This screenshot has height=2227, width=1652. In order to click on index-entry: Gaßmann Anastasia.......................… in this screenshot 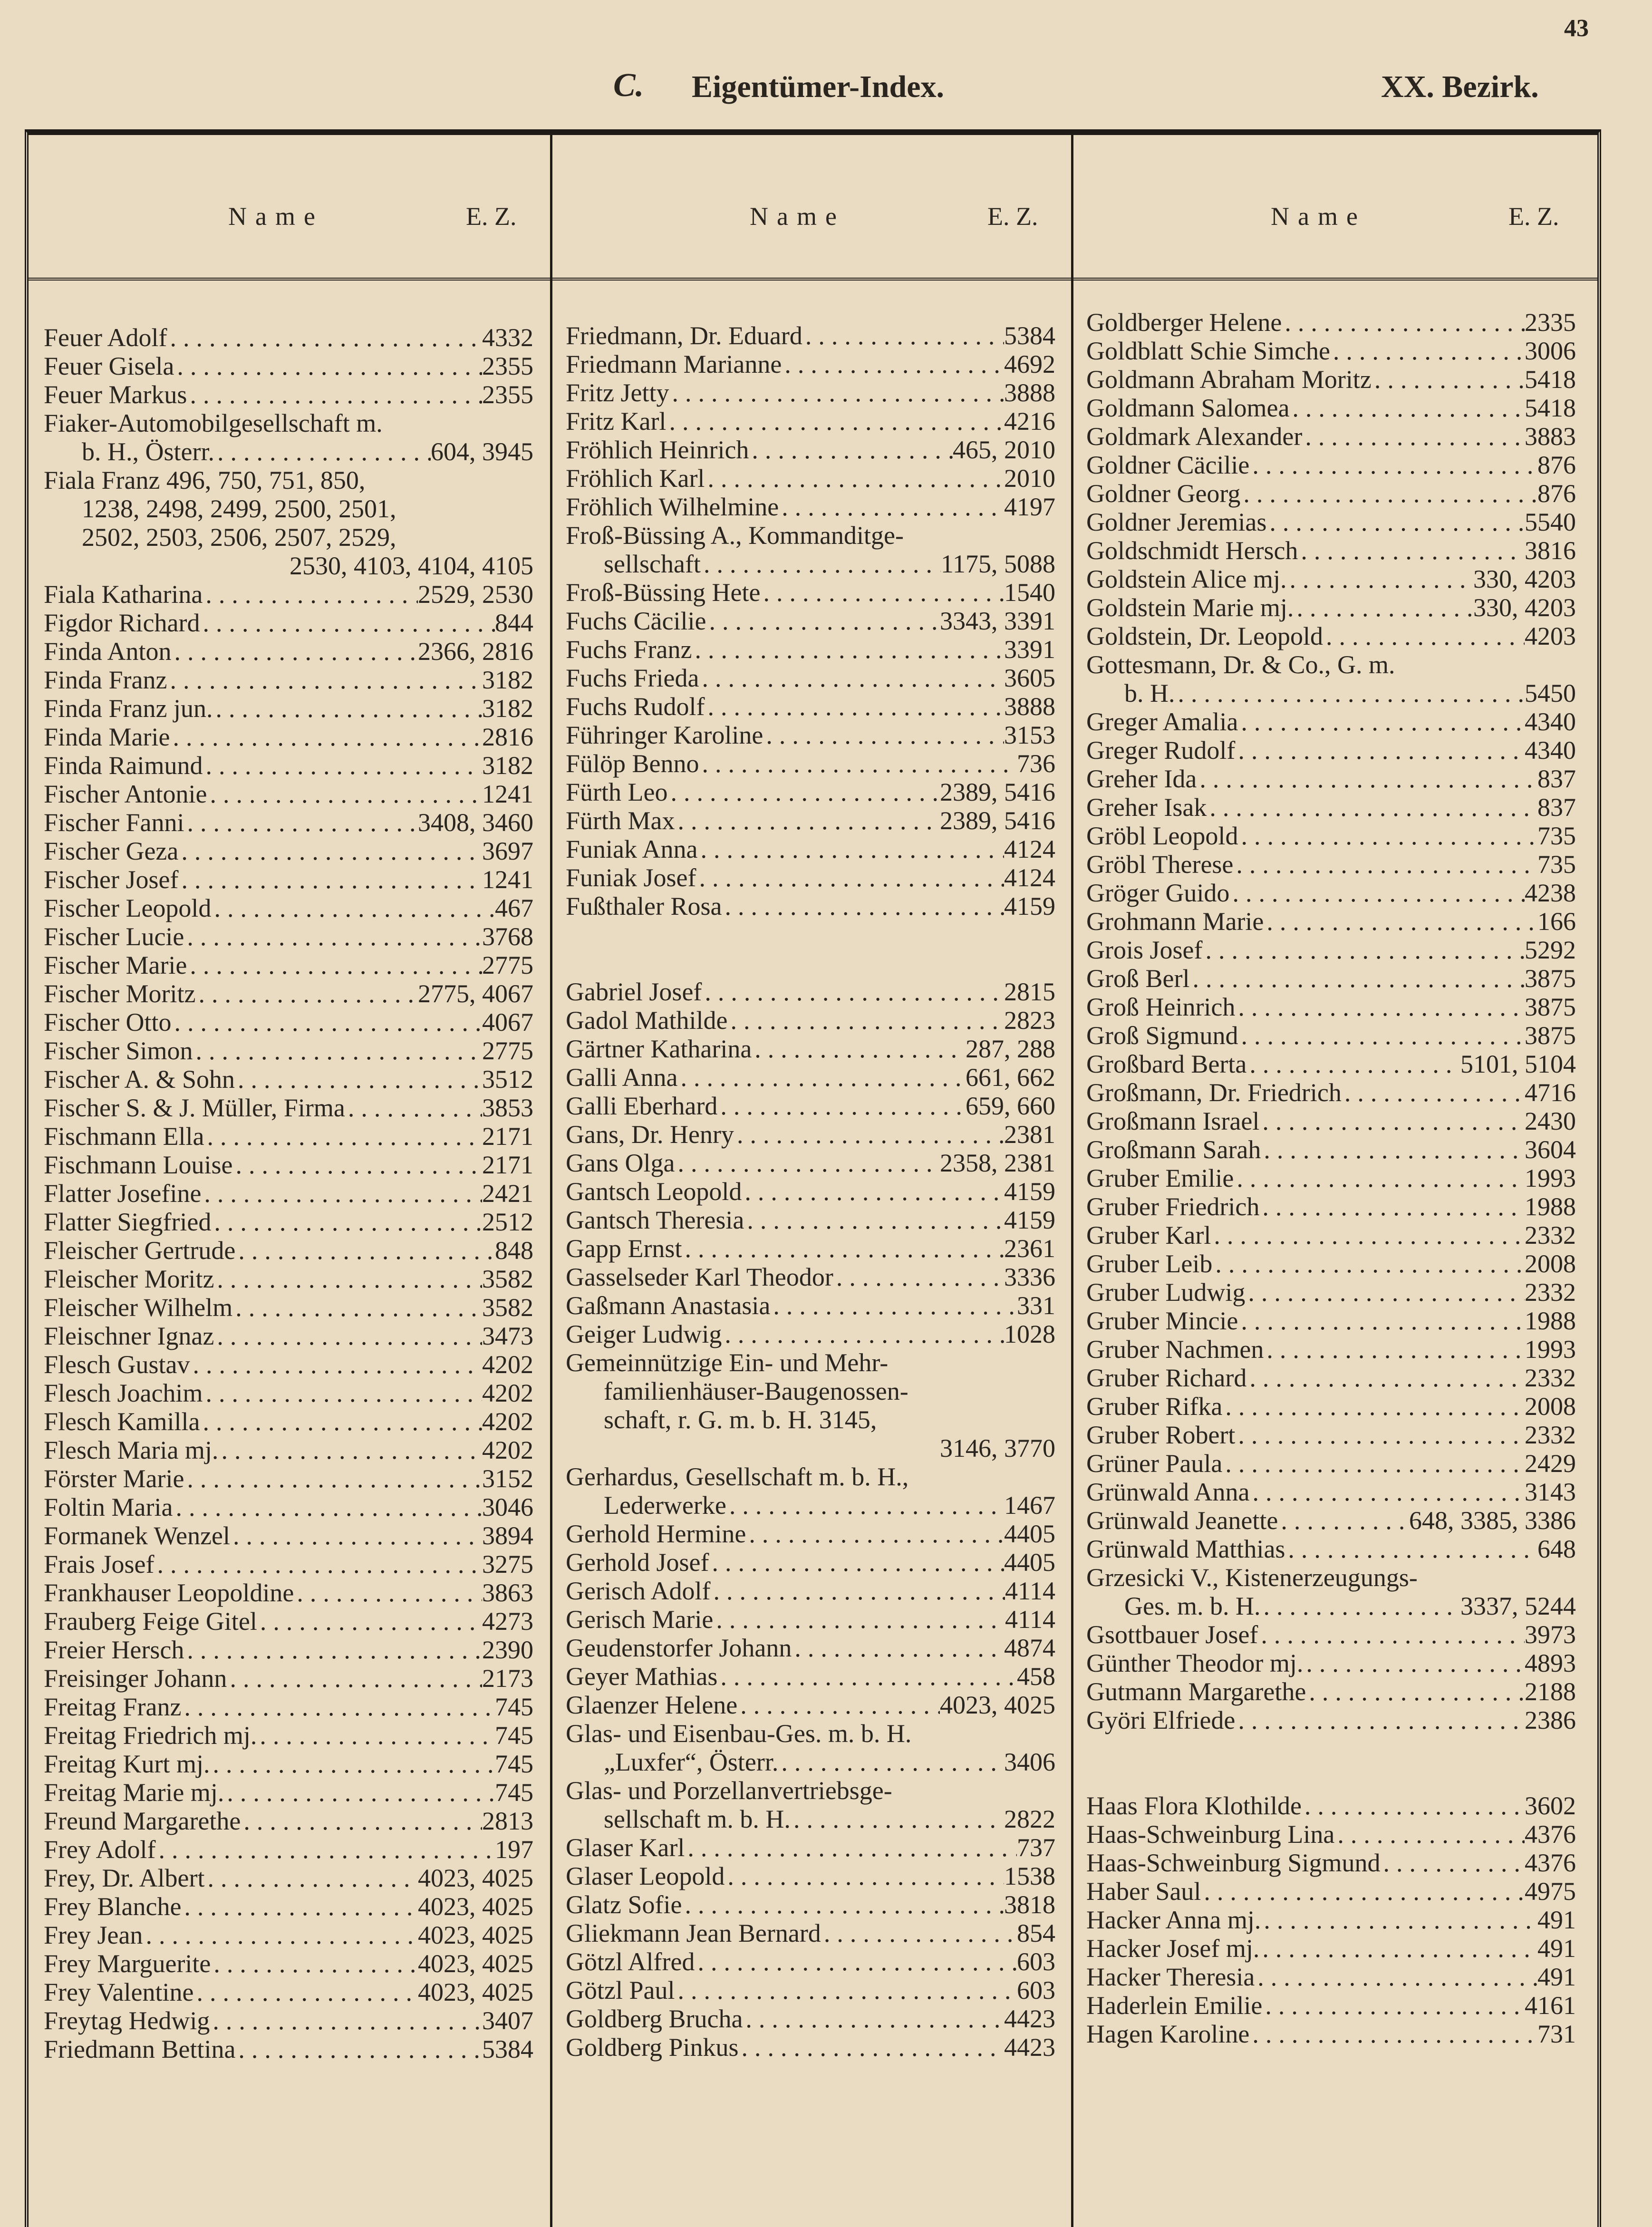, I will do `click(811, 1305)`.